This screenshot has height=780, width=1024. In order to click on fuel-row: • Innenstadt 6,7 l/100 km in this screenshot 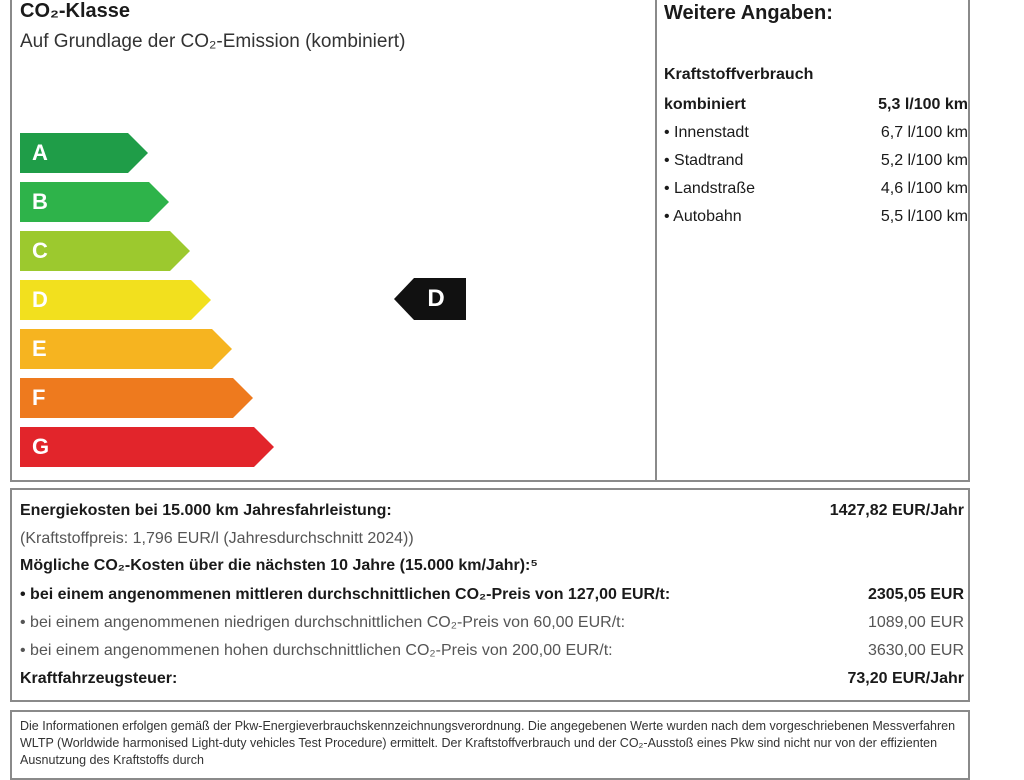, I will do `click(816, 133)`.